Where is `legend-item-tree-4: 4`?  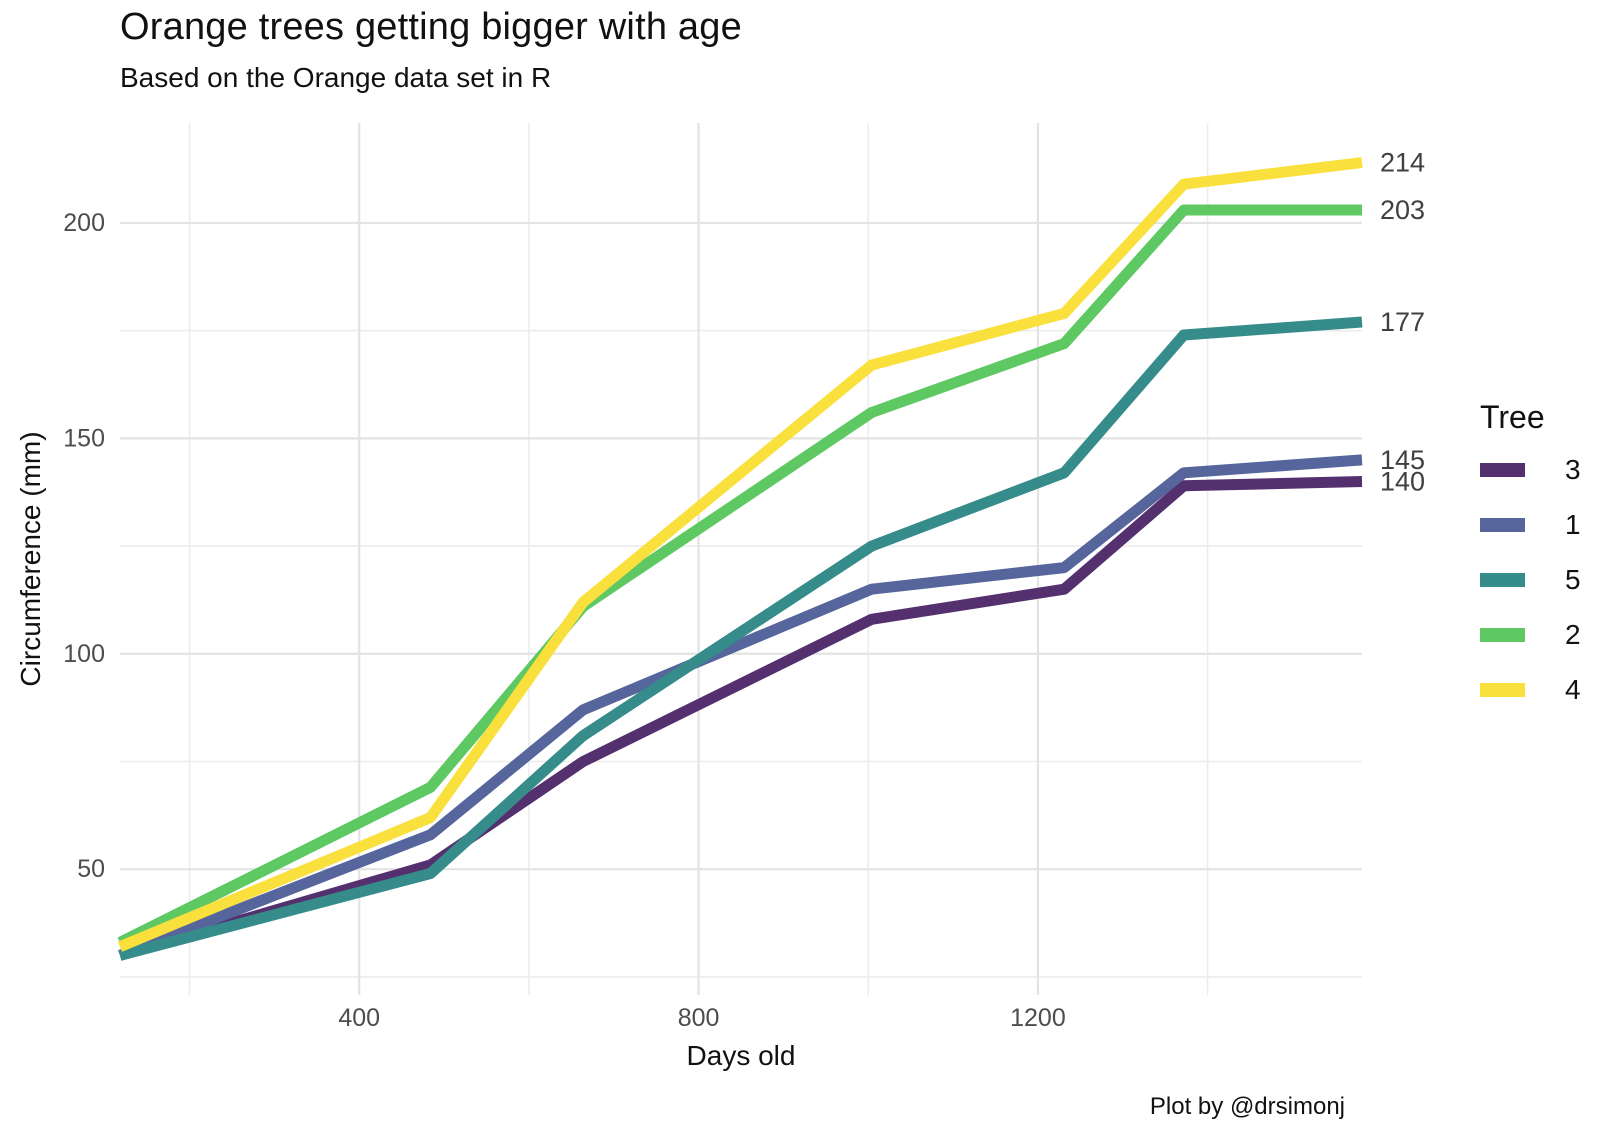 legend-item-tree-4: 4 is located at coordinates (1530, 689).